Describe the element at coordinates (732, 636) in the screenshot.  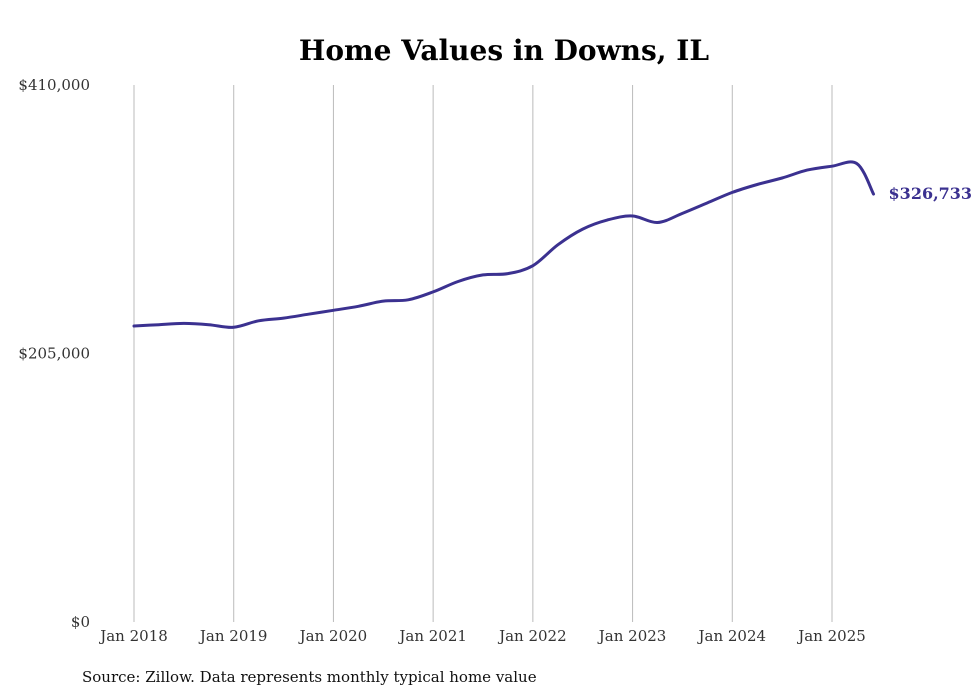
I see `x-tick-label: Jan 2024` at that location.